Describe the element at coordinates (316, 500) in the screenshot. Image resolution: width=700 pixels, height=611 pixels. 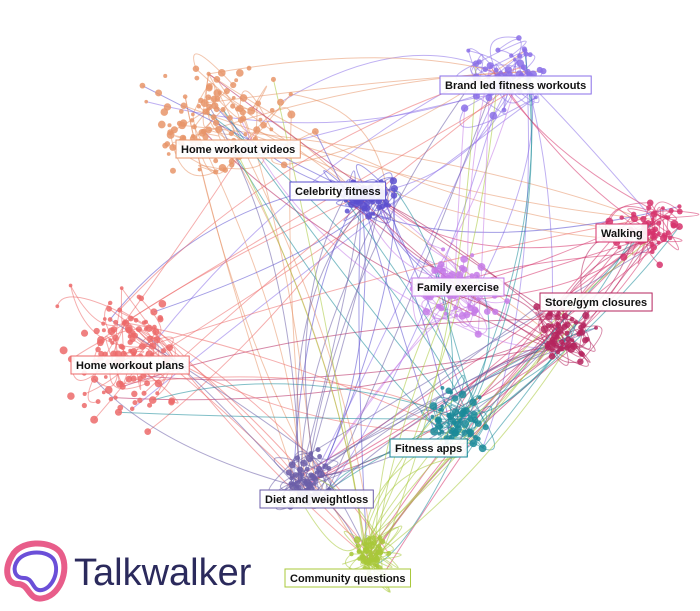
I see `cluster-label: Diet and weightloss` at that location.